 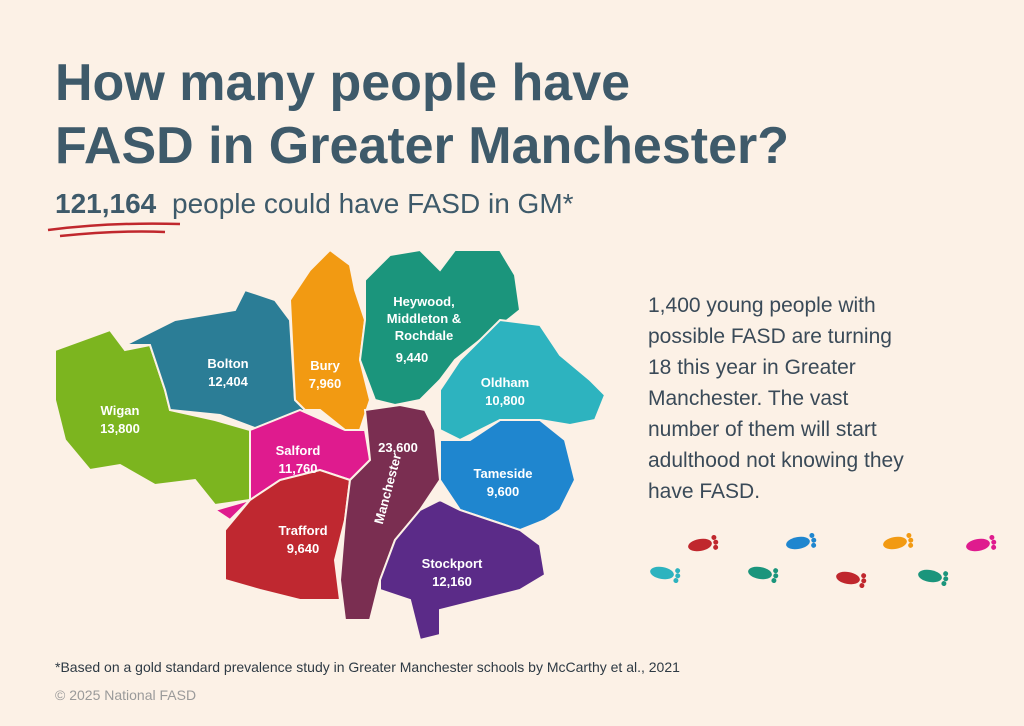 I want to click on underline, so click(x=114, y=230).